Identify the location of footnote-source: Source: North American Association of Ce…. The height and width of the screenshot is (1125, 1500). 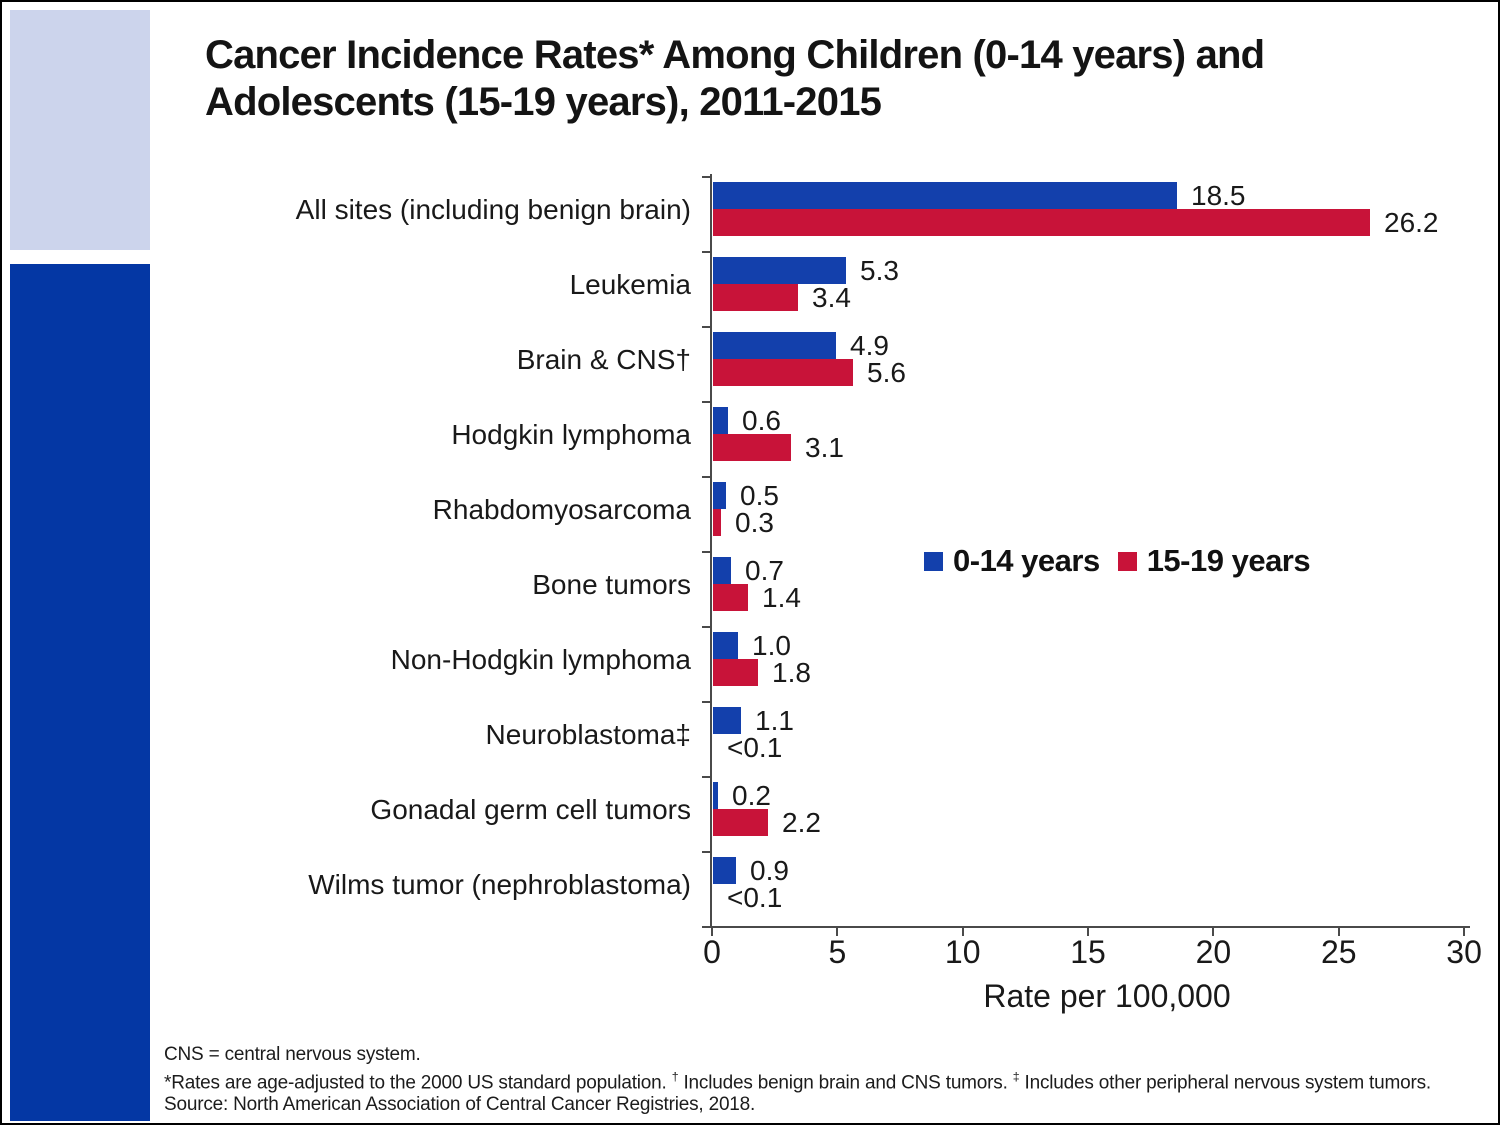
(460, 1105).